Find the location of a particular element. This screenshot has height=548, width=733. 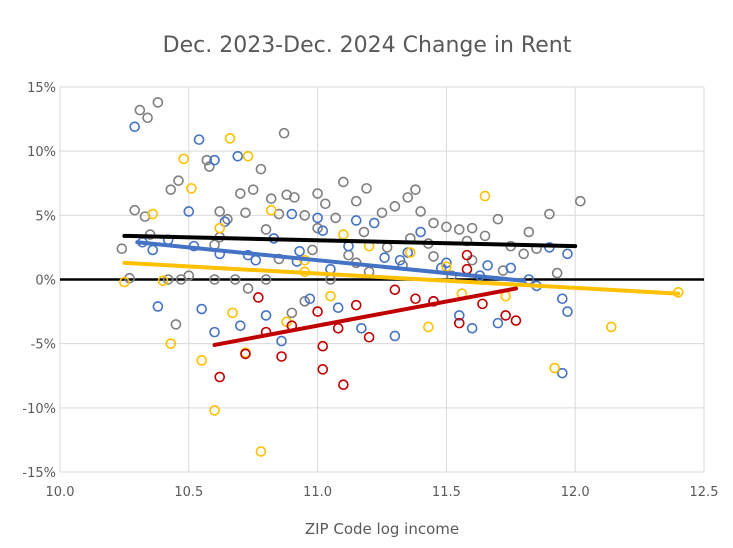

x-axis-label: ZIP Code log income is located at coordinates (382, 529).